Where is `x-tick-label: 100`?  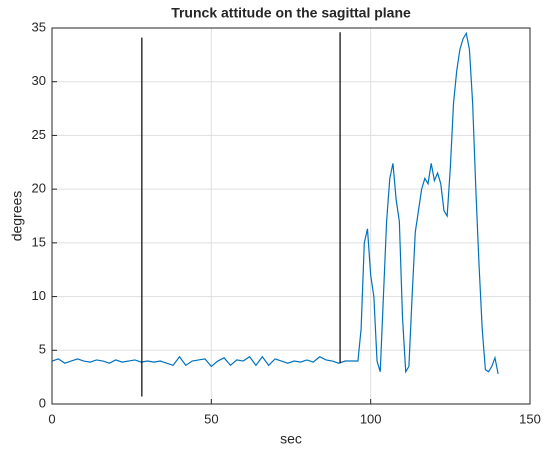
x-tick-label: 100 is located at coordinates (371, 418).